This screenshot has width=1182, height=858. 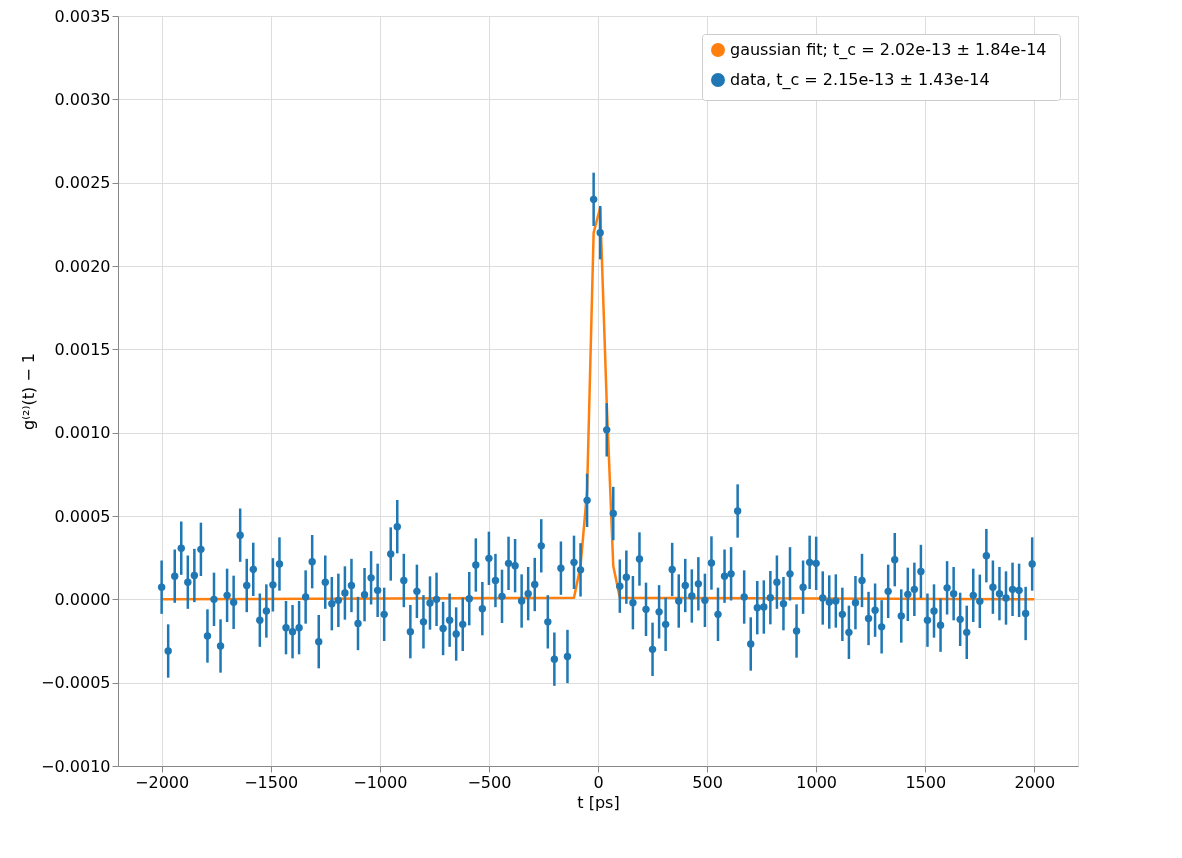 What do you see at coordinates (82, 433) in the screenshot?
I see `y-tick-label: 0.0010` at bounding box center [82, 433].